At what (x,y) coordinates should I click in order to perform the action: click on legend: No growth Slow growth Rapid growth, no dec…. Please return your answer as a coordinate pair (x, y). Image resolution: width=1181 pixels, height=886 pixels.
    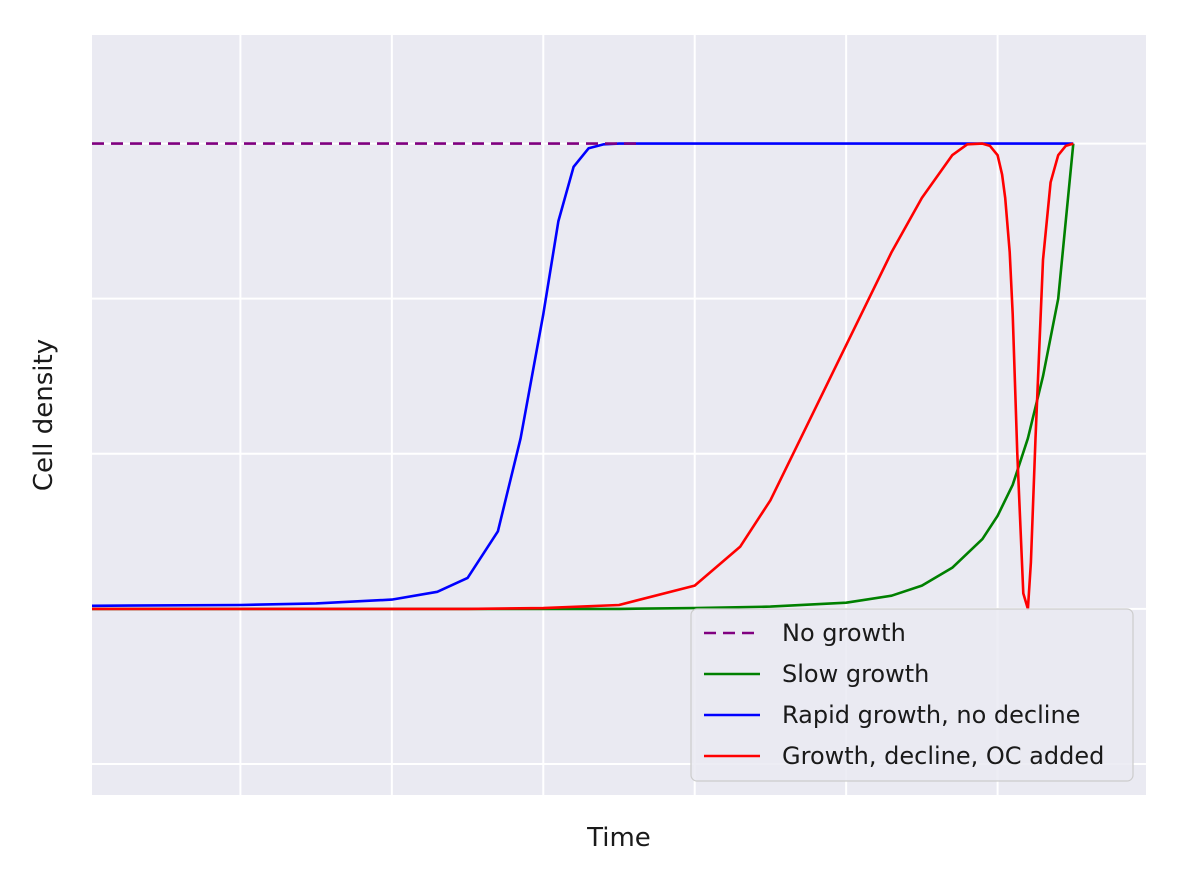
    Looking at the image, I should click on (912, 695).